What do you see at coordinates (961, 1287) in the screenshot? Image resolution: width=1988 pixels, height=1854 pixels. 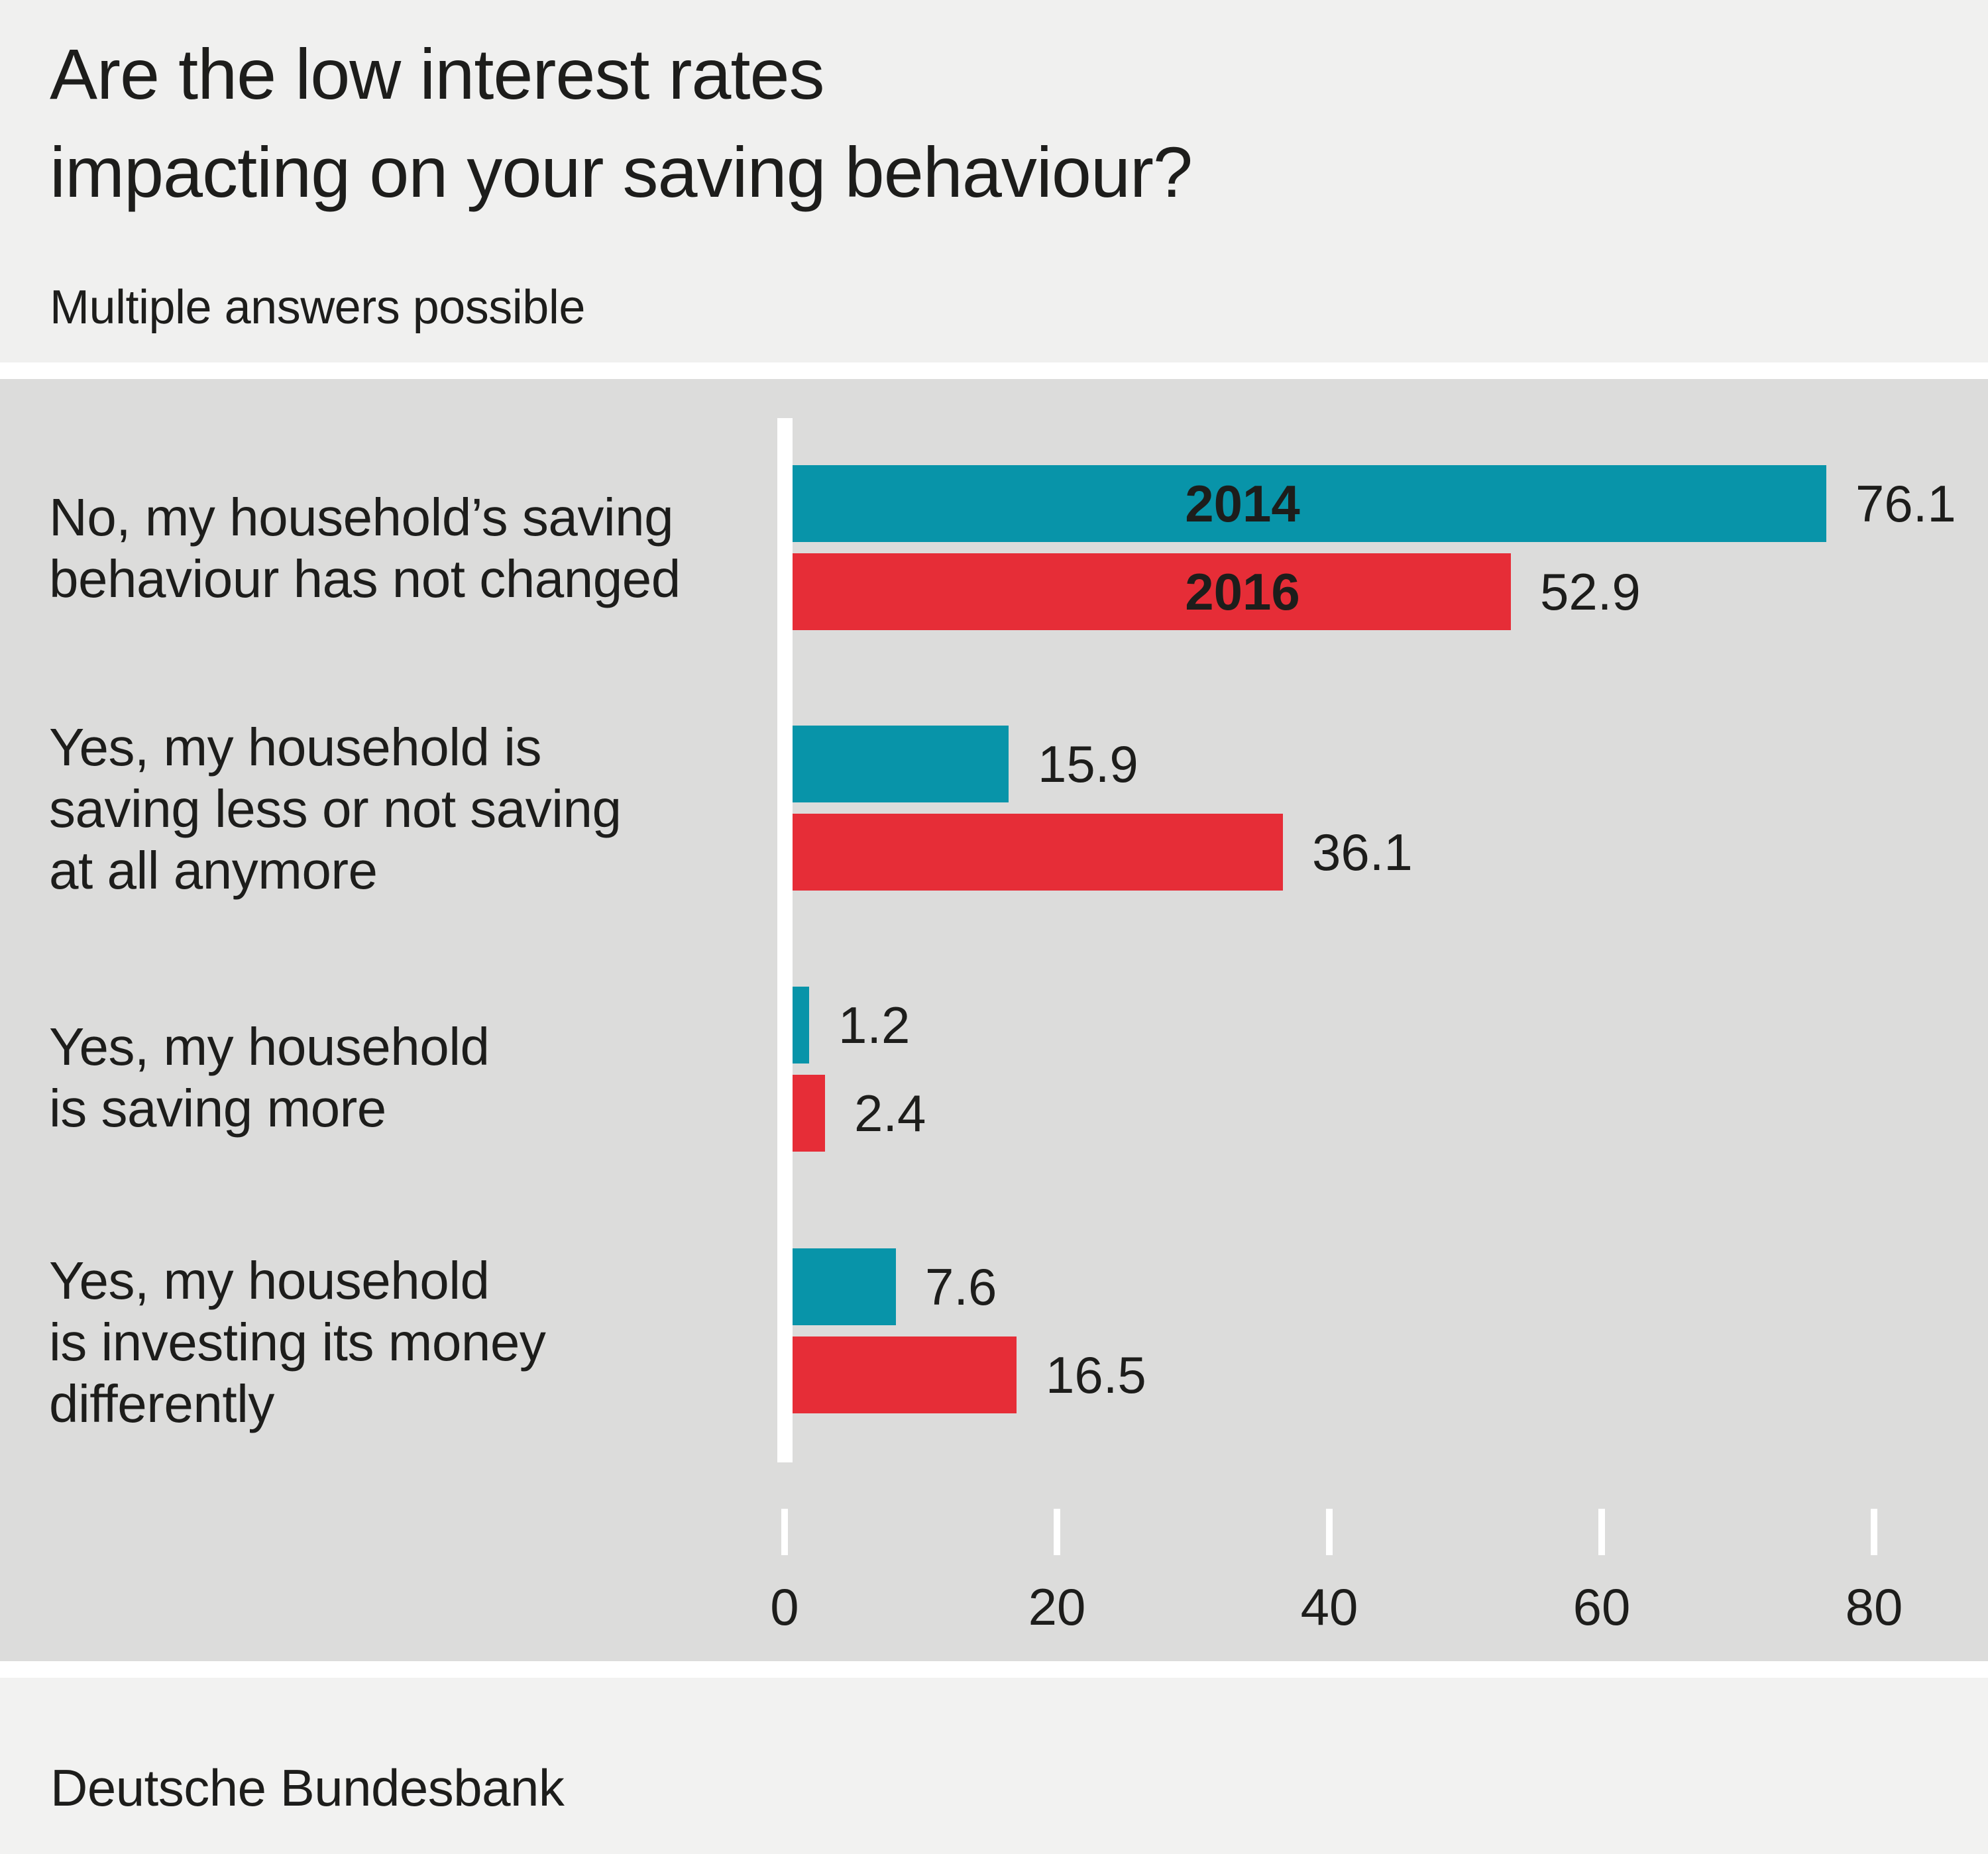 I see `value-label: 7.6` at bounding box center [961, 1287].